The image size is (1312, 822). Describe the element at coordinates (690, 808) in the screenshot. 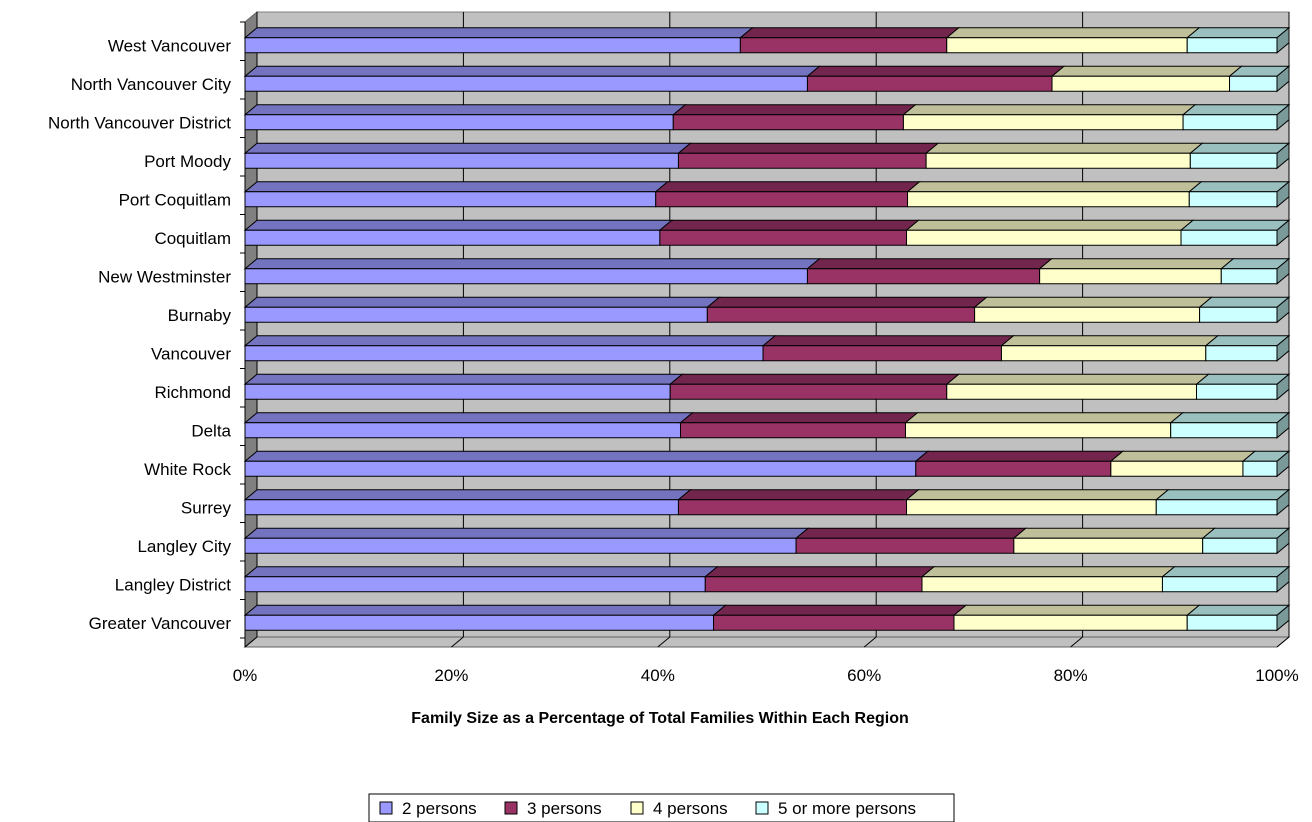

I see `legend-label: 4 persons` at that location.